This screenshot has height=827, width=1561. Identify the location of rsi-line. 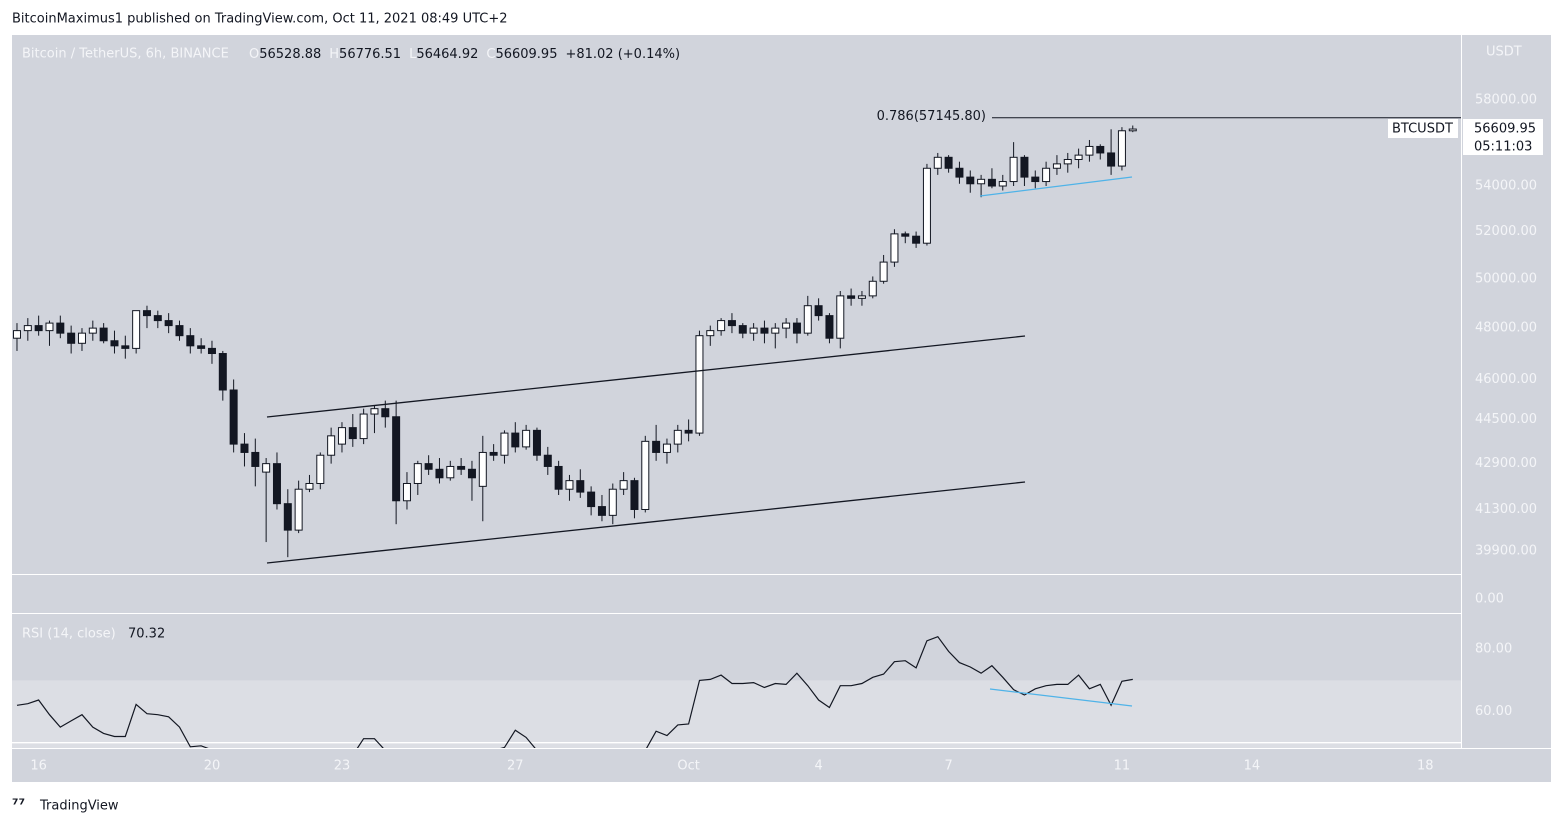
(574, 691).